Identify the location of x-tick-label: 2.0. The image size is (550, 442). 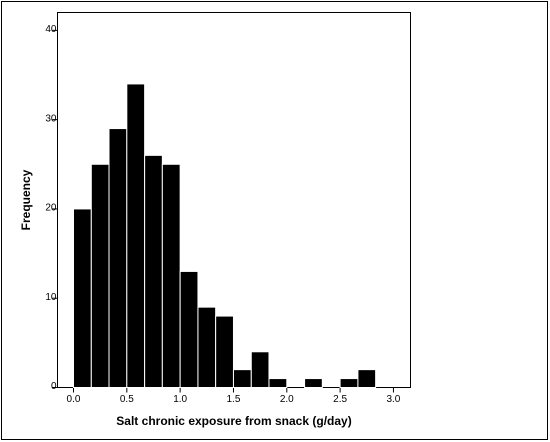
(287, 399).